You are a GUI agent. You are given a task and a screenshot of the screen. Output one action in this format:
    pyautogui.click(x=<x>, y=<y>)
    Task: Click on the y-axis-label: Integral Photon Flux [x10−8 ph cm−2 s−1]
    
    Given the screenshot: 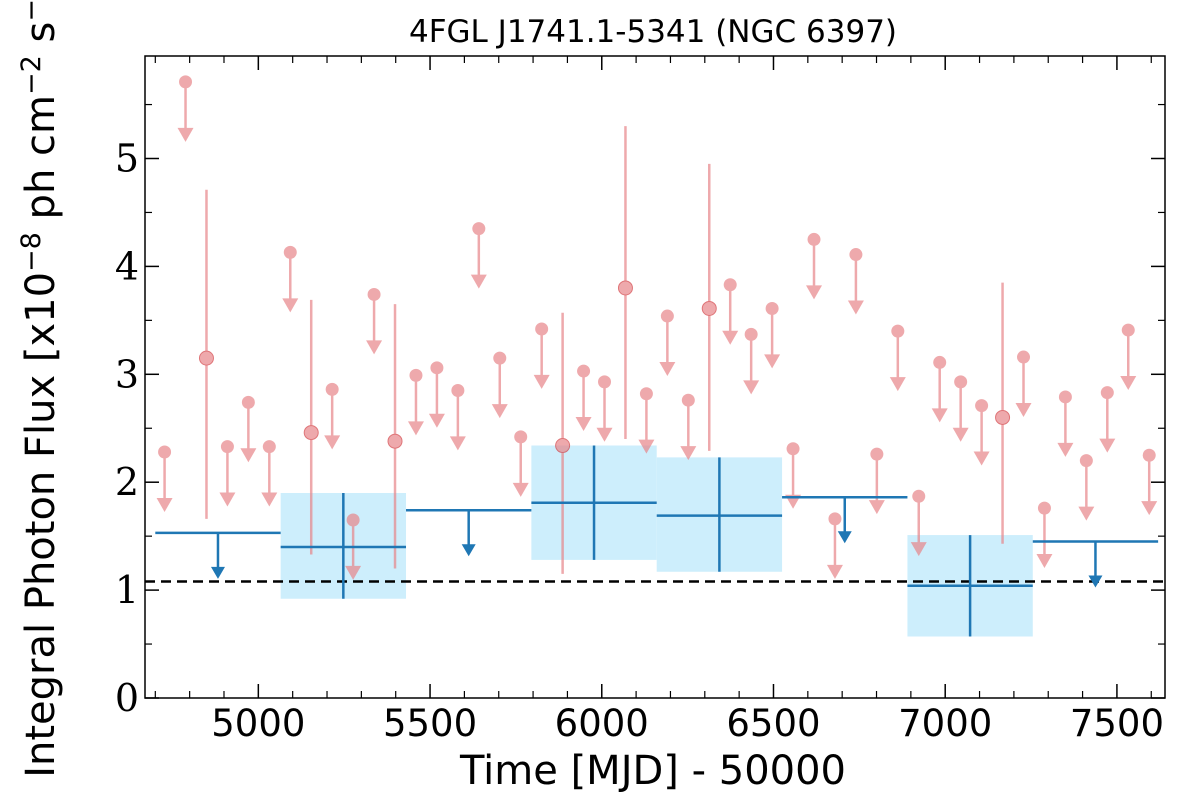 What is the action you would take?
    pyautogui.click(x=40, y=389)
    